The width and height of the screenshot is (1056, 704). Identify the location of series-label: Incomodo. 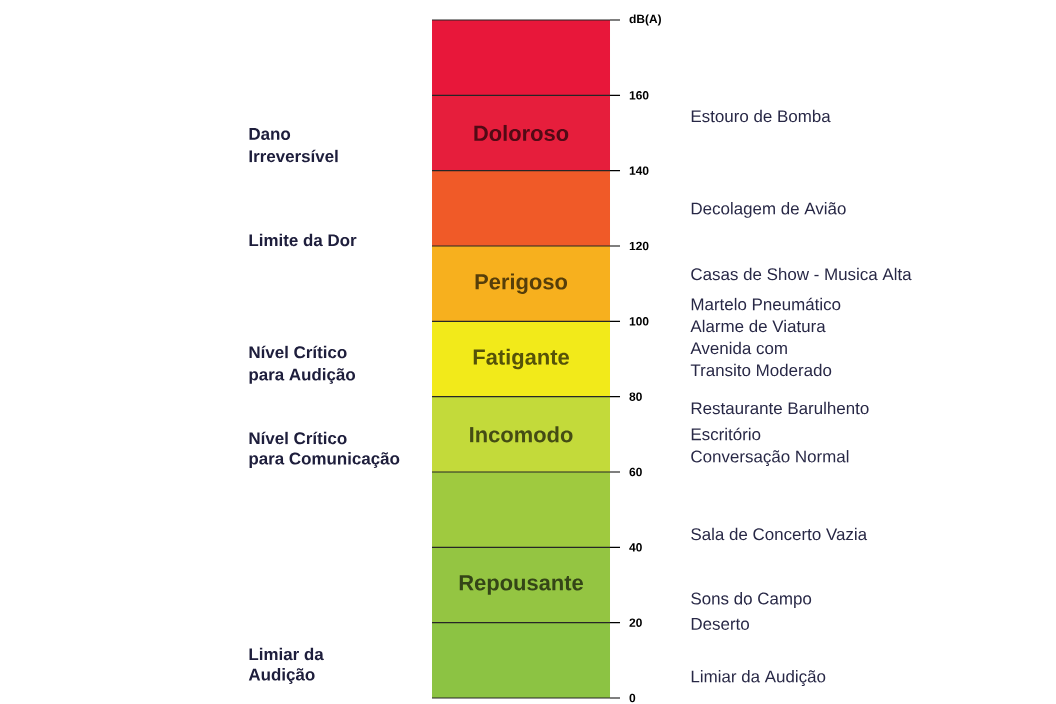
(521, 434).